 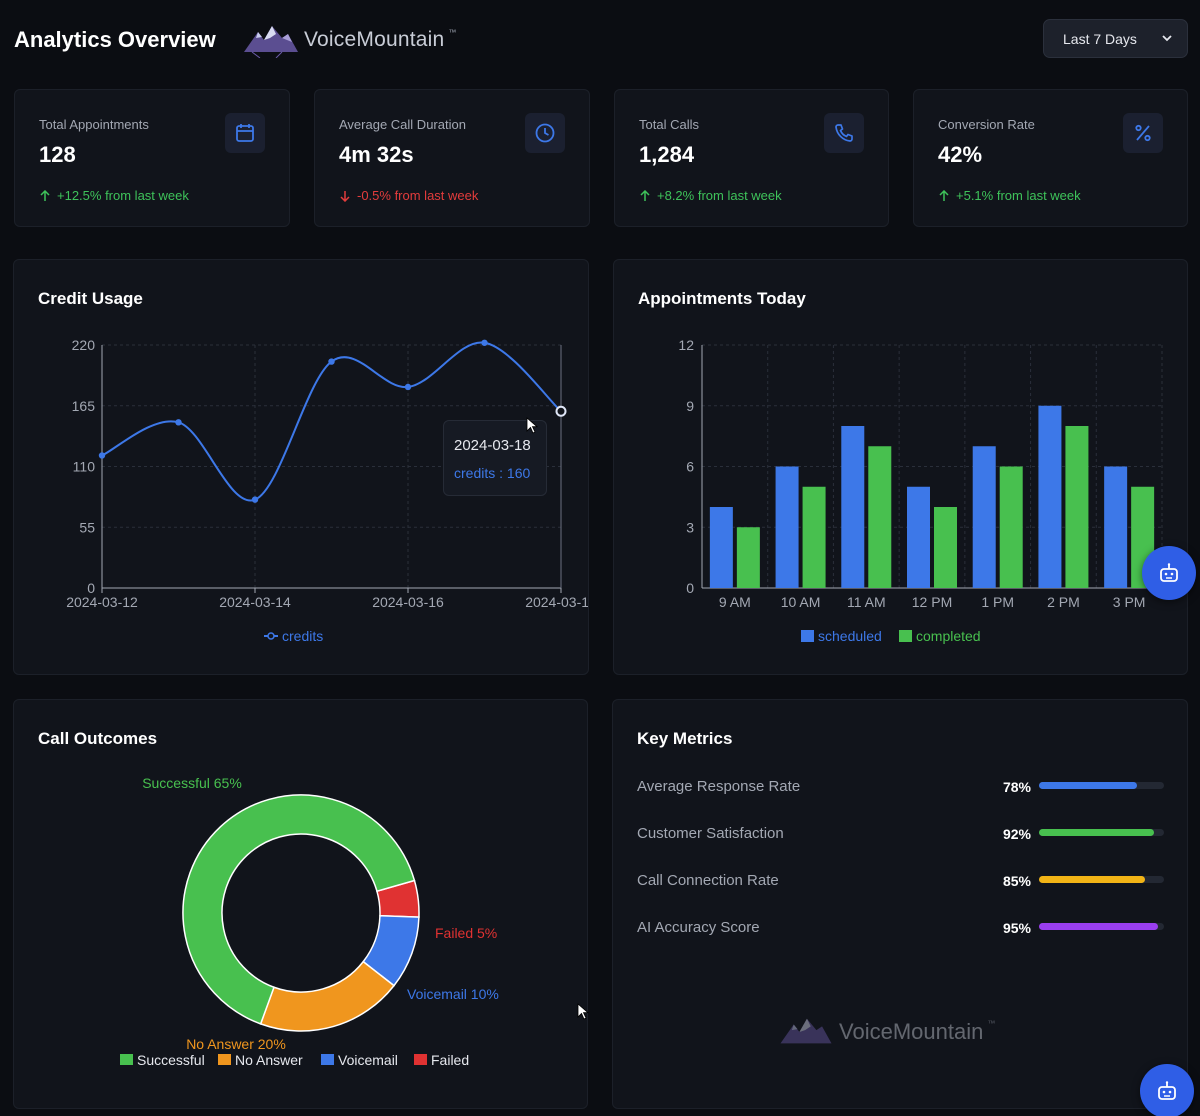 I want to click on x-tick-label: 2024-03-18, so click(x=556, y=602).